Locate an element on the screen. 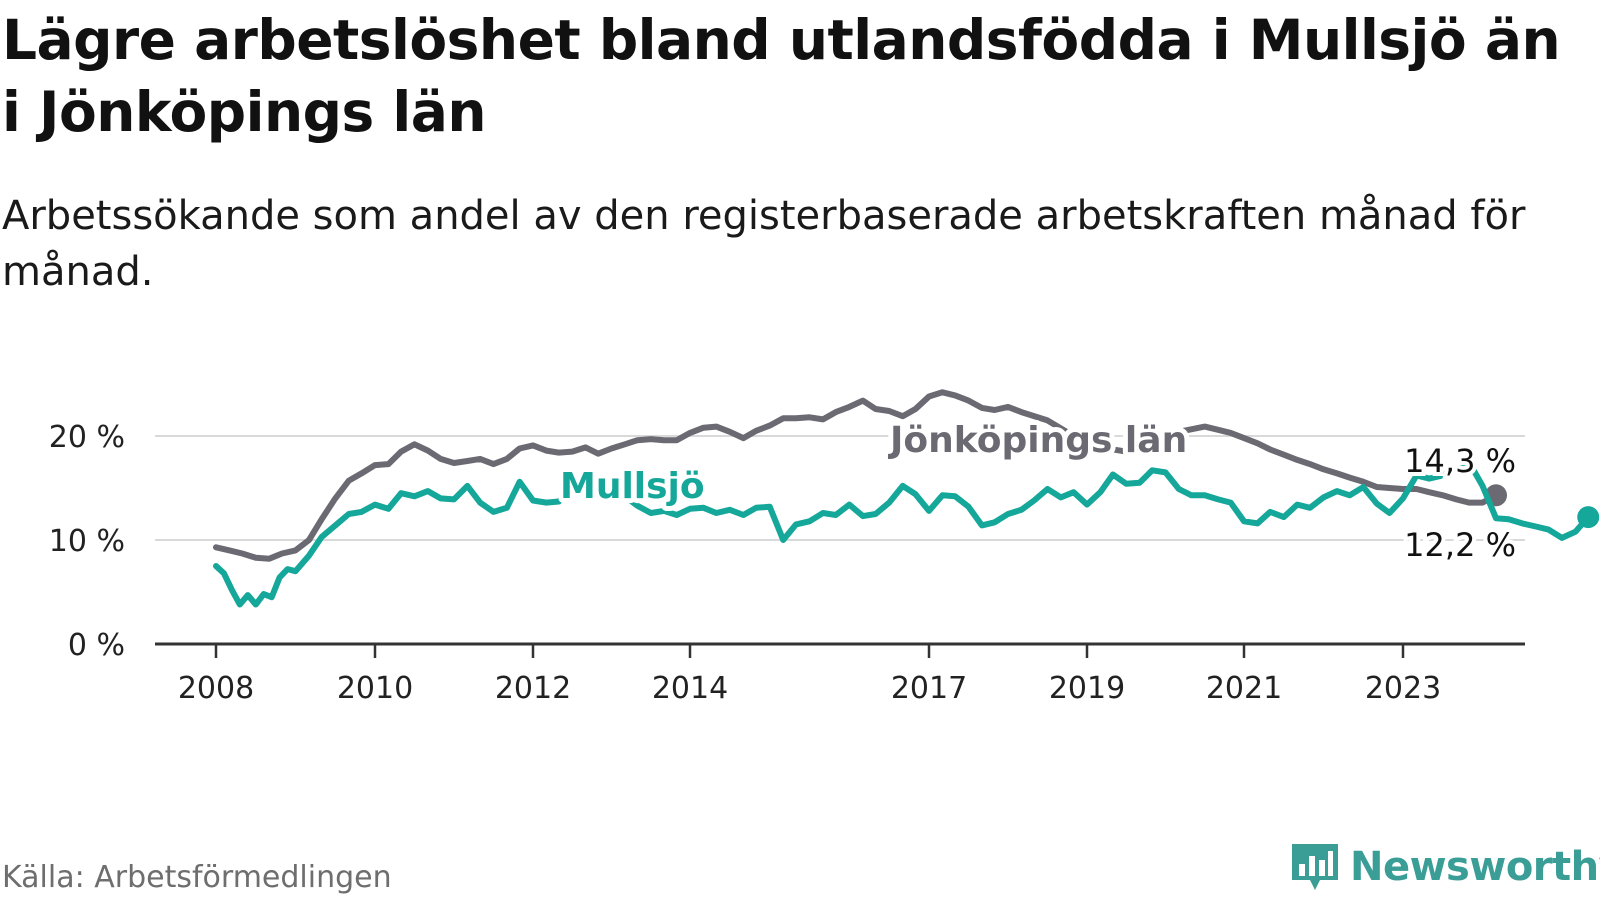 The height and width of the screenshot is (900, 1600). series-line-mullsjo is located at coordinates (902, 533).